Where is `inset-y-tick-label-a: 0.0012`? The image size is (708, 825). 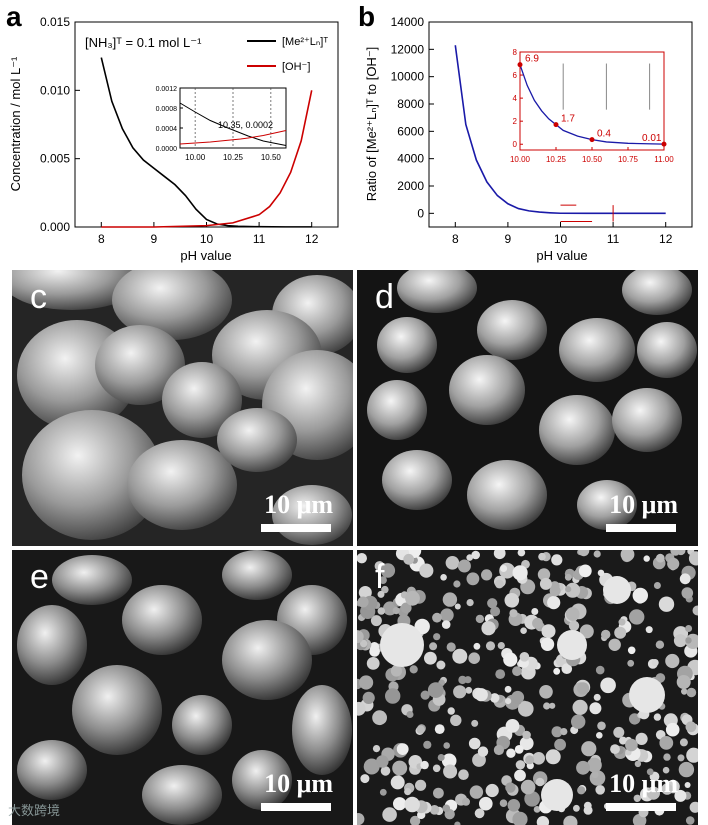
inset-y-tick-label-a: 0.0012 is located at coordinates (167, 89).